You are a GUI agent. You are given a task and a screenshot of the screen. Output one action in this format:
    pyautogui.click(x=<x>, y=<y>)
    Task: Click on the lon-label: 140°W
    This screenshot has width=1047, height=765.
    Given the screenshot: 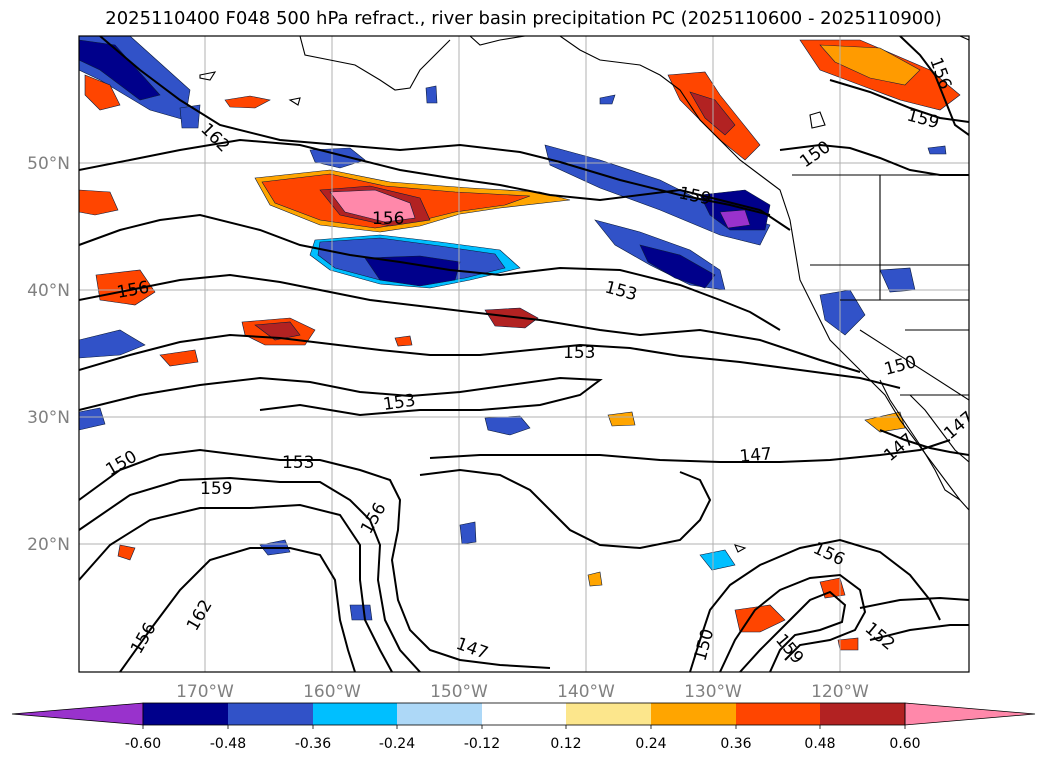 What is the action you would take?
    pyautogui.click(x=586, y=692)
    